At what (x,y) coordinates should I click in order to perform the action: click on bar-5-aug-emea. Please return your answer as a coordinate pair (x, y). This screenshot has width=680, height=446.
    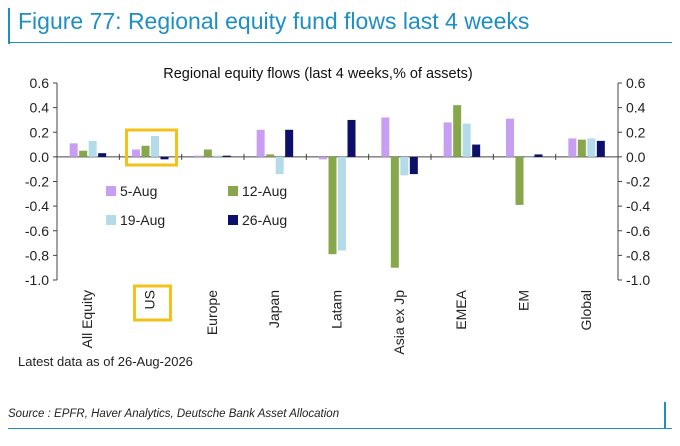
    Looking at the image, I should click on (447, 139).